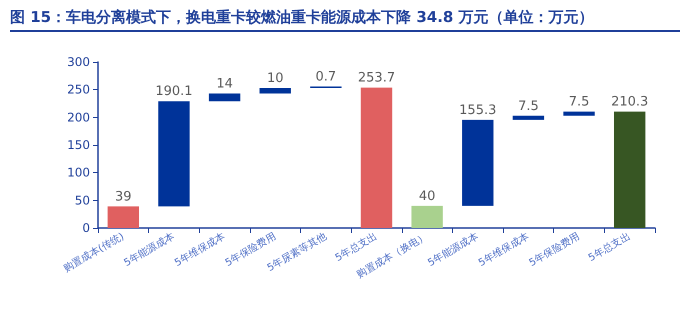 The image size is (700, 328). What do you see at coordinates (629, 102) in the screenshot?
I see `data-label: 210.3` at bounding box center [629, 102].